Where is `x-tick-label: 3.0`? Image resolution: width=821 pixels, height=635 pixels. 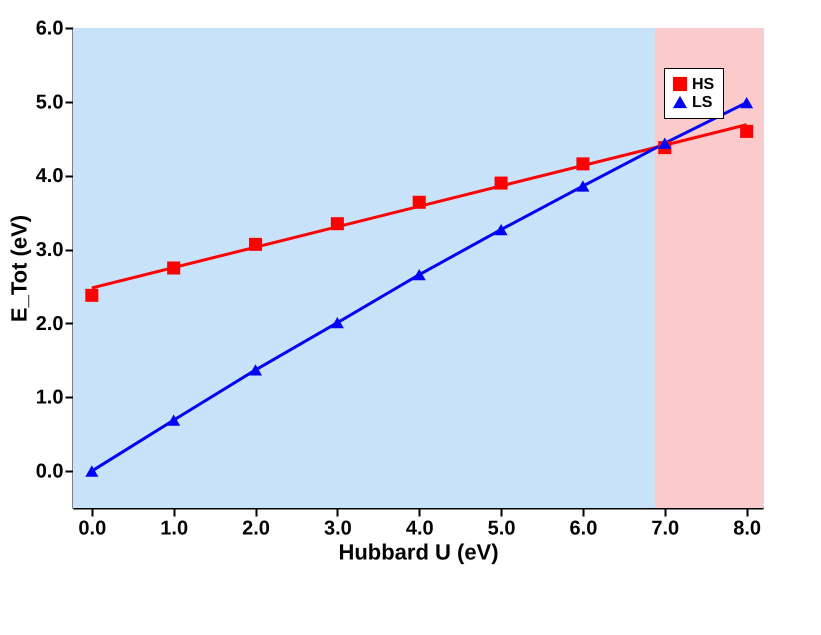 x-tick-label: 3.0 is located at coordinates (338, 529).